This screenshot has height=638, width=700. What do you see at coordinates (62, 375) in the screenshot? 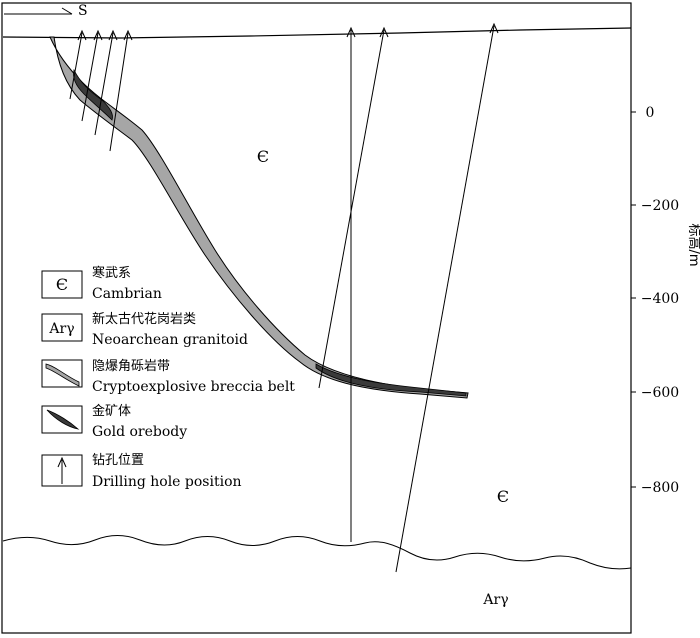
I see `legend-breccia-icon` at bounding box center [62, 375].